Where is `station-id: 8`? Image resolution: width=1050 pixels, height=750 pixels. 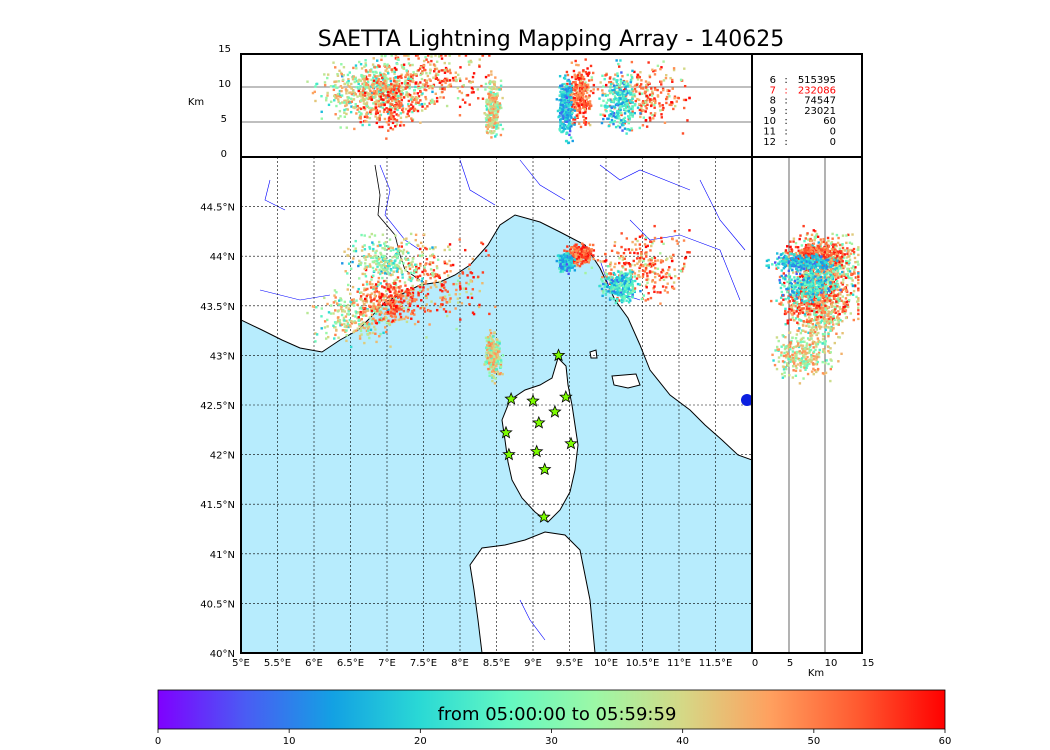 station-id: 8 is located at coordinates (773, 101).